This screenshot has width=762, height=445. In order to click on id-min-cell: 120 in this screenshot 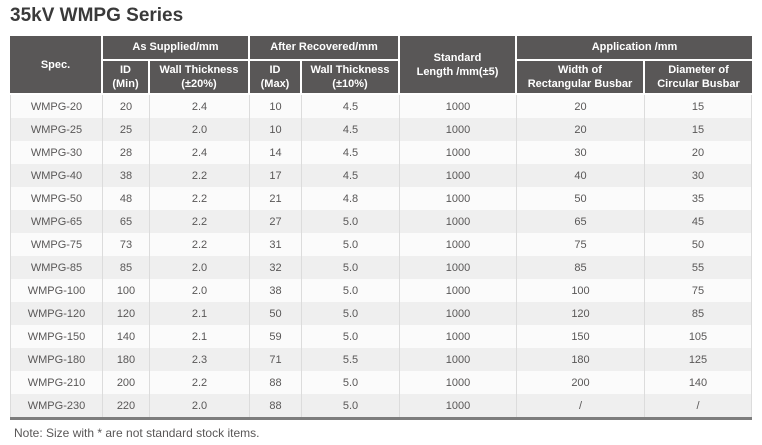, I will do `click(126, 314)`.